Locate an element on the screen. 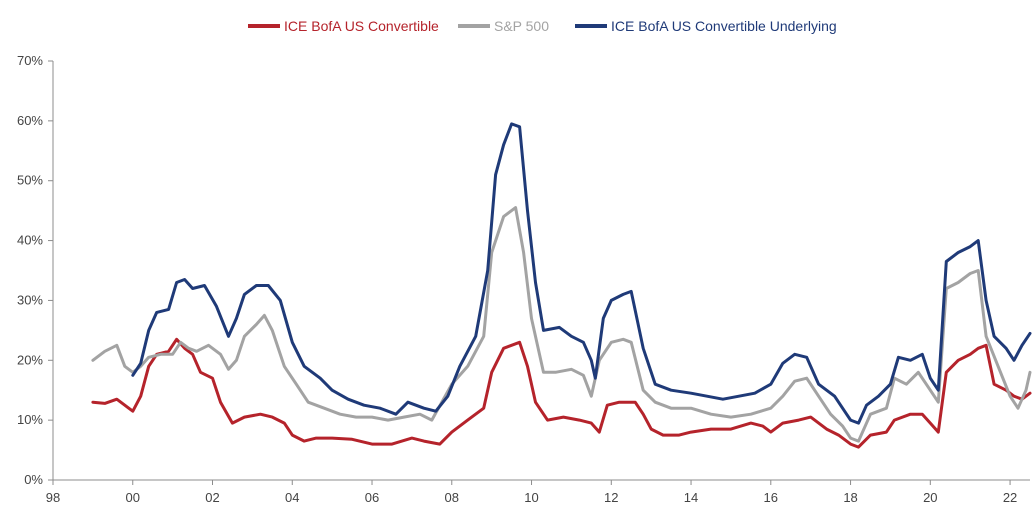 This screenshot has width=1035, height=514. x-tick-label: 18 is located at coordinates (850, 497).